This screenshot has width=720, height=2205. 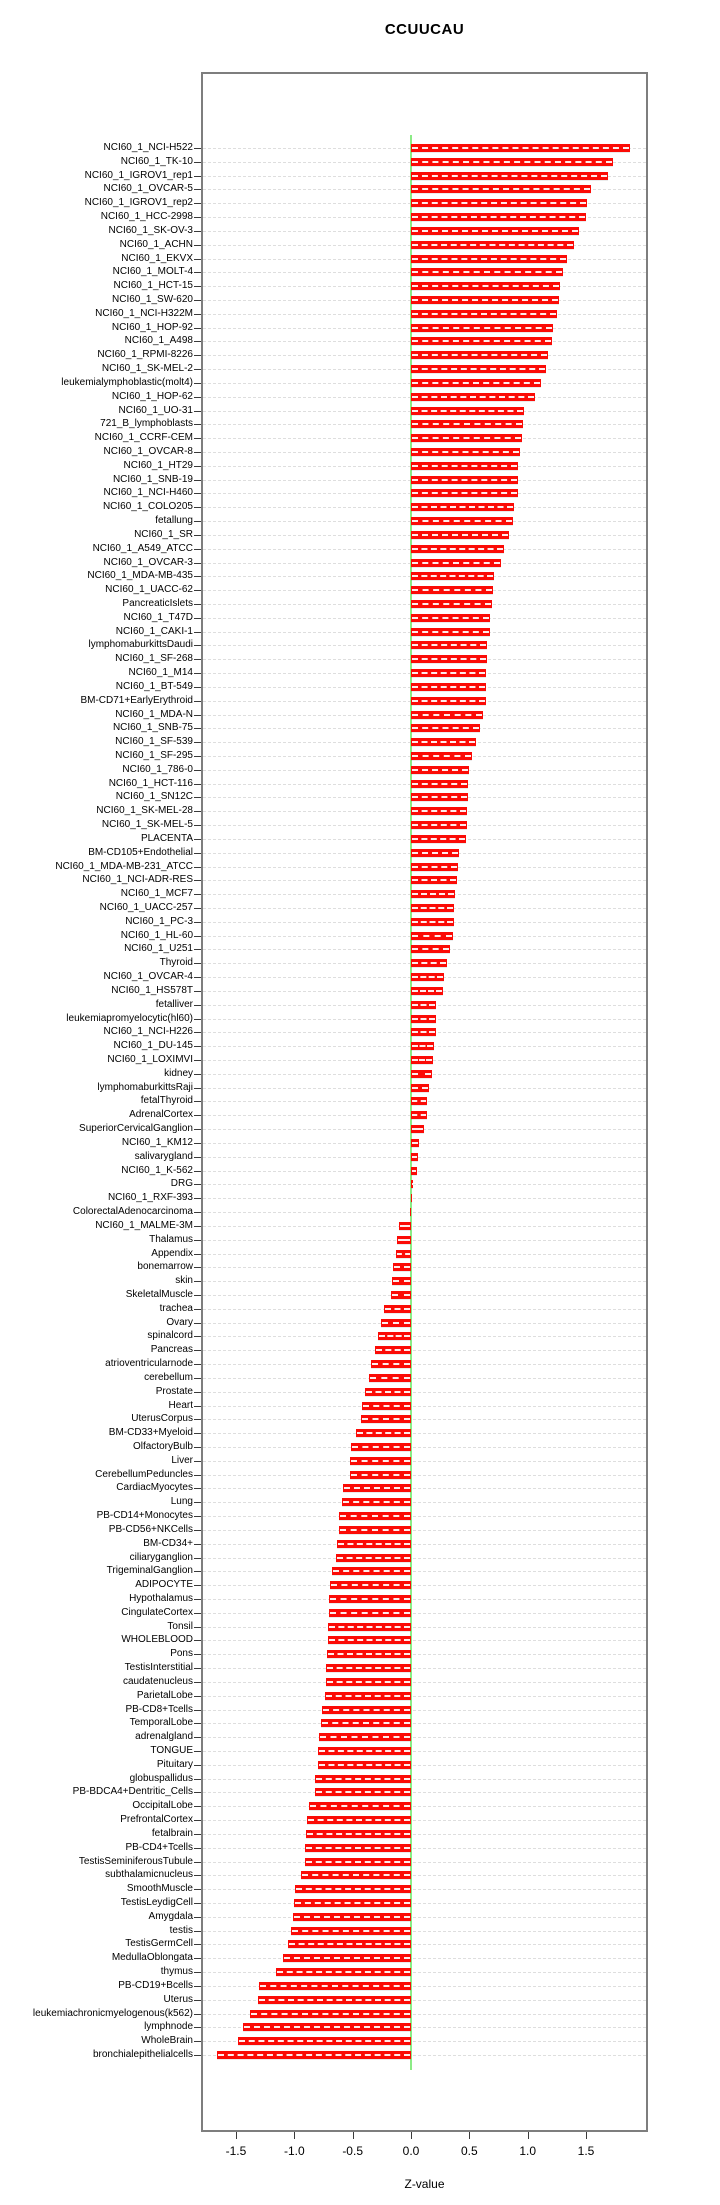 I want to click on category-label: NCI60_1_HCT-15, so click(x=153, y=286).